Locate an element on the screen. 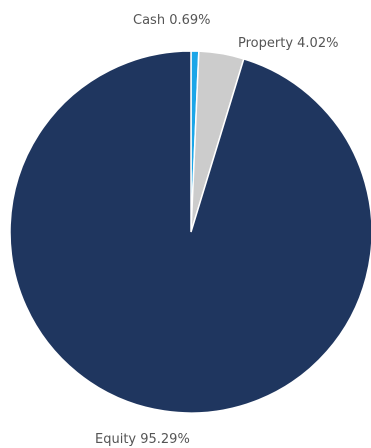 This screenshot has height=448, width=371. slice-label-equity: Equity 95.29% is located at coordinates (142, 439).